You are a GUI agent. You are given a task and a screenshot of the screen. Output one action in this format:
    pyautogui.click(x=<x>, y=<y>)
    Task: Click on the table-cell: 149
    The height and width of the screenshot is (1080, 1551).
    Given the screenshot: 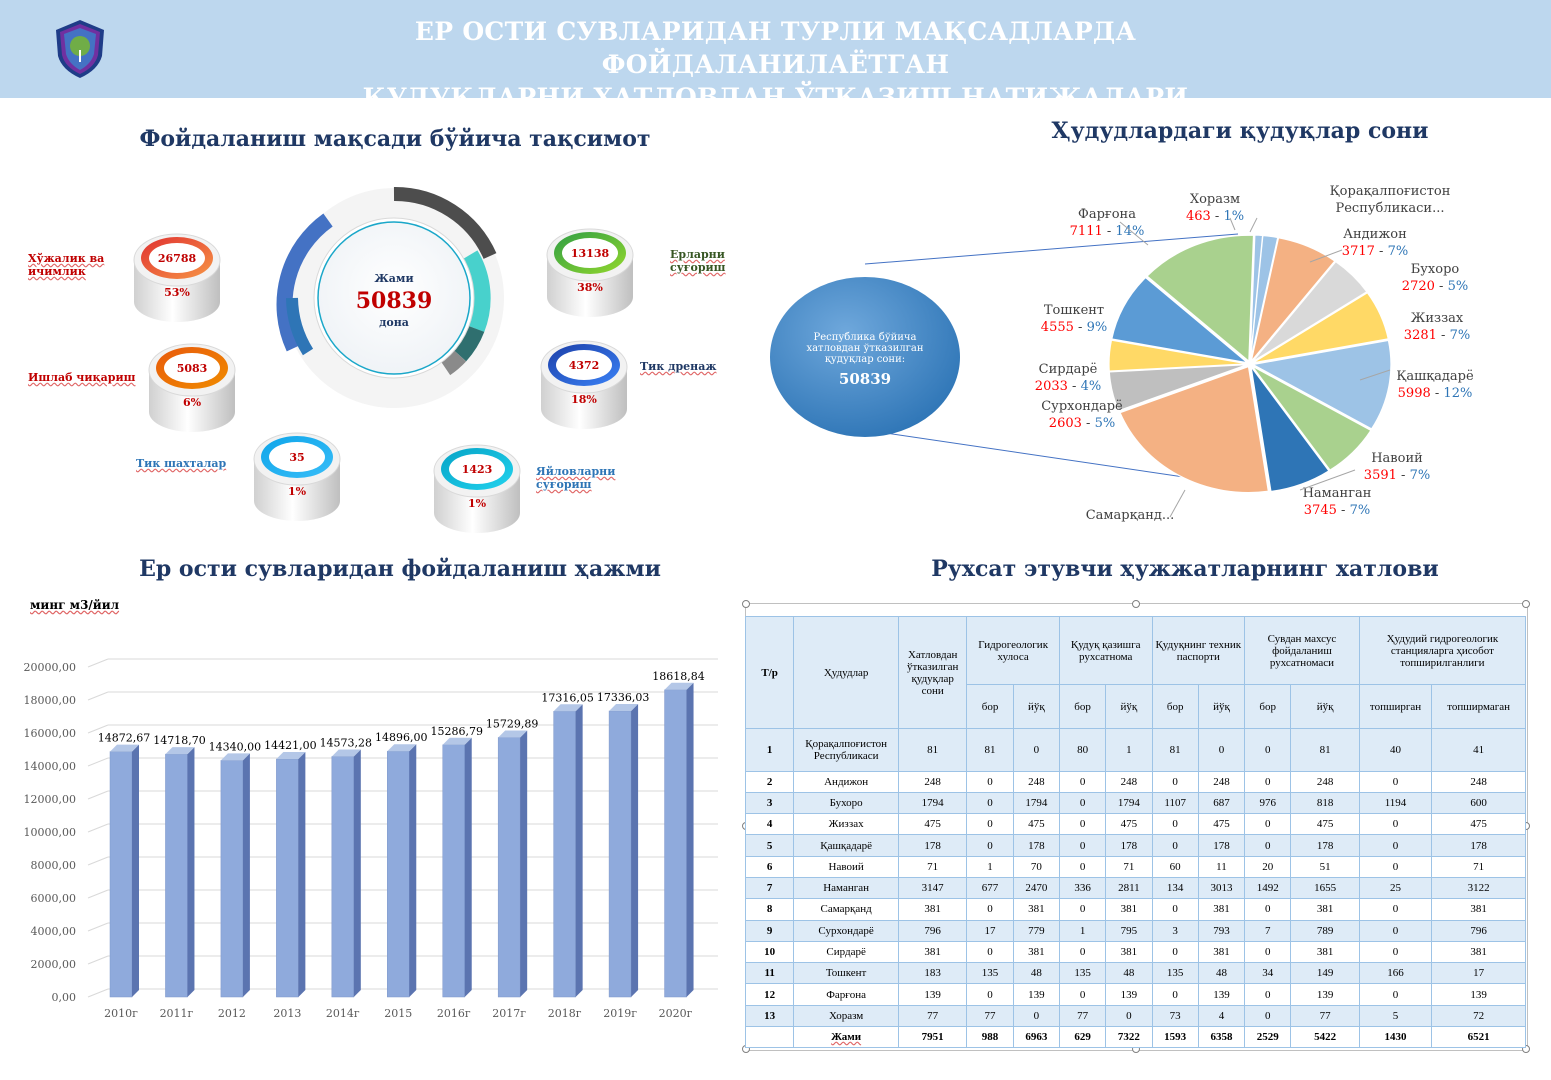 What is the action you would take?
    pyautogui.click(x=1325, y=973)
    